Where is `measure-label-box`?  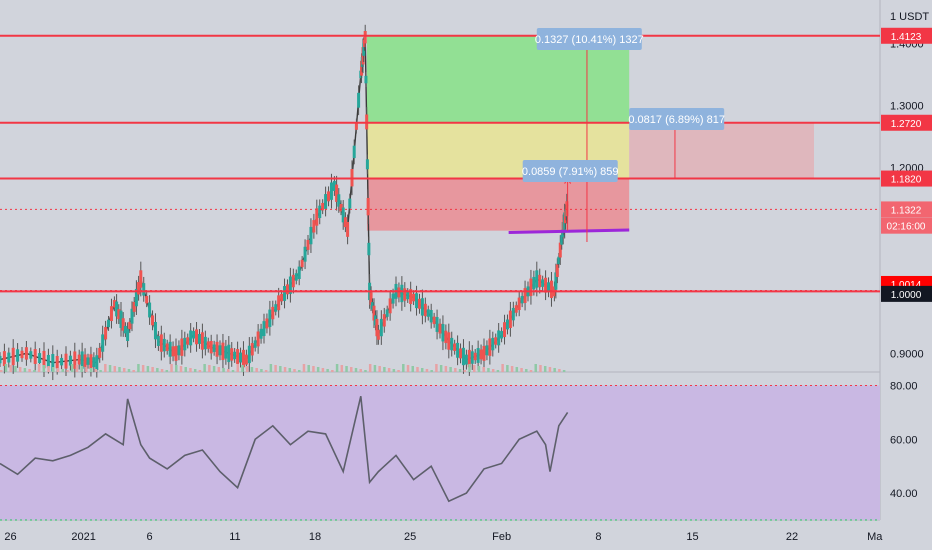 measure-label-box is located at coordinates (589, 39).